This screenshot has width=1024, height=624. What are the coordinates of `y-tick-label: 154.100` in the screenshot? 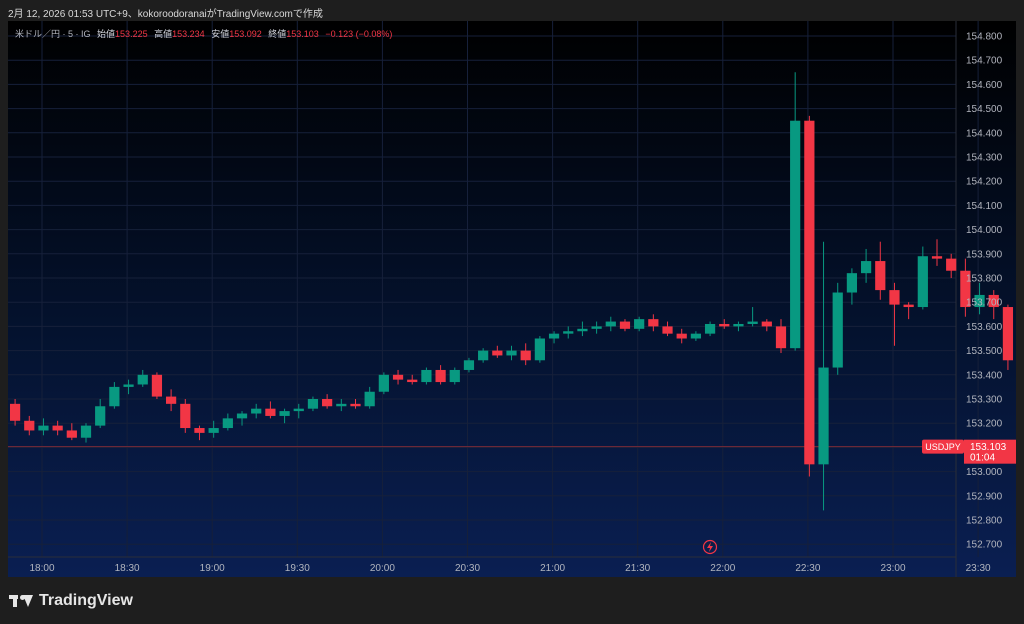 It's located at (984, 206).